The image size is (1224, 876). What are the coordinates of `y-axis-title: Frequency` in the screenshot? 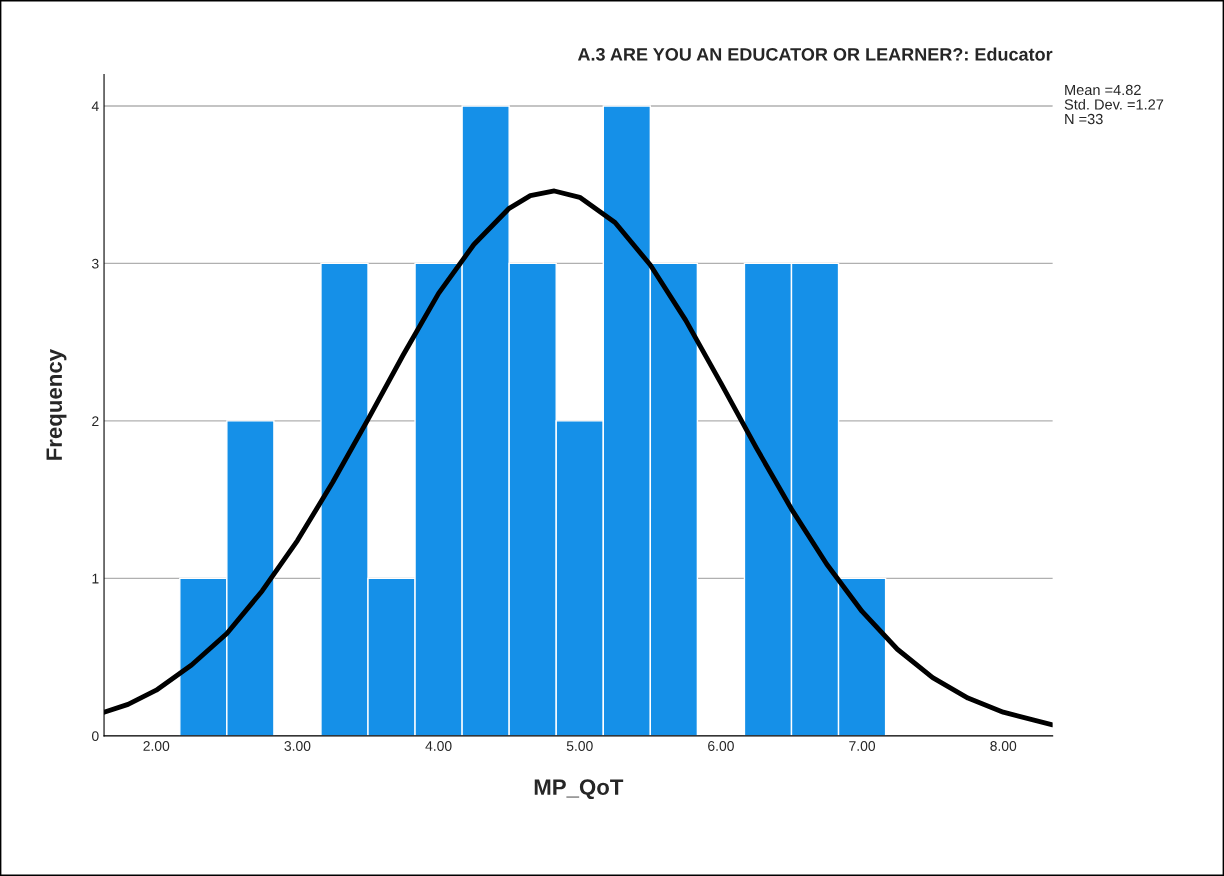 It's located at (56, 404).